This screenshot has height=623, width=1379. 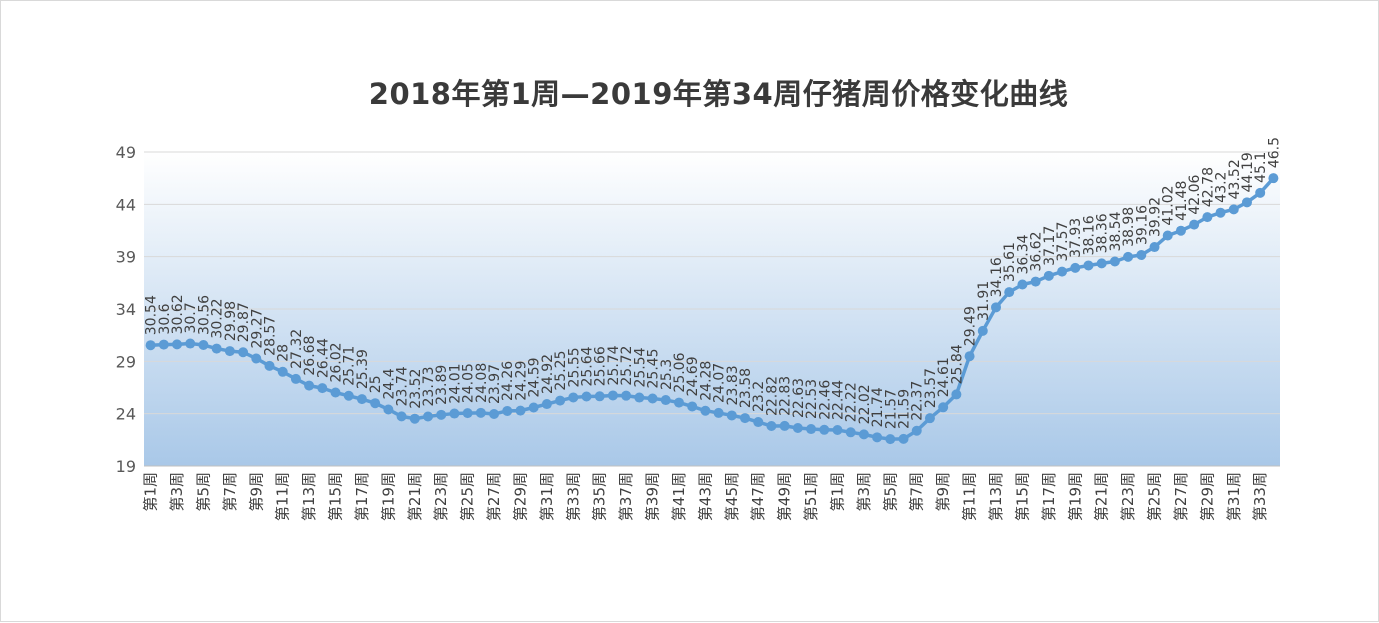 What do you see at coordinates (758, 496) in the screenshot?
I see `x-tick-label: 第47周` at bounding box center [758, 496].